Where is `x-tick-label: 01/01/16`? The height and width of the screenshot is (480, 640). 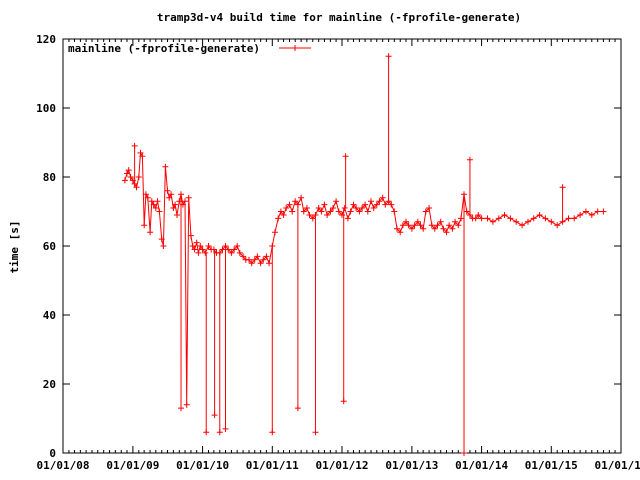
x-tick-label: 01/01/16 is located at coordinates (617, 465).